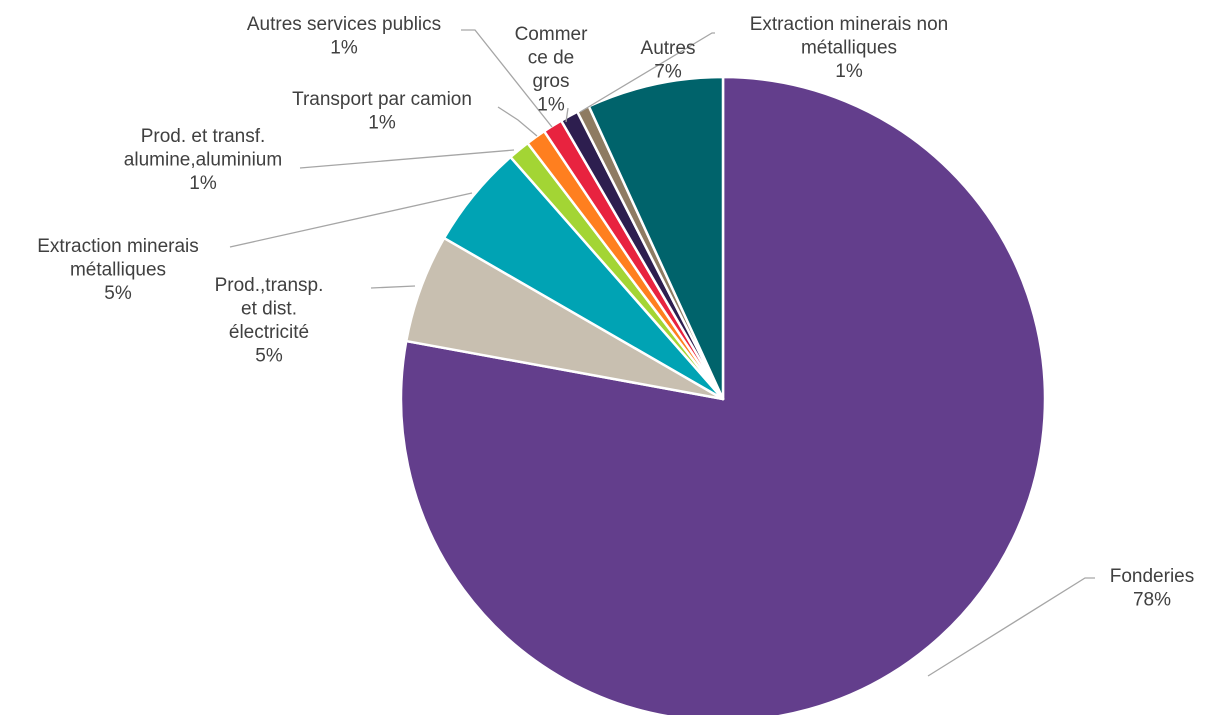 Image resolution: width=1207 pixels, height=715 pixels. I want to click on data-label-line: Prod.,transp., so click(269, 285).